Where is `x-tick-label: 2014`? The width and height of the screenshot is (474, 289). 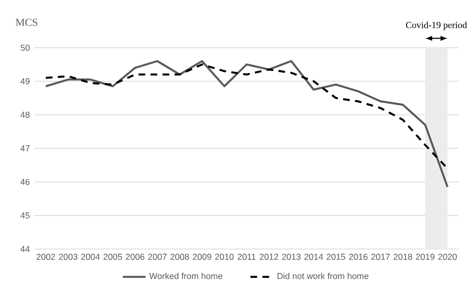 x-tick-label: 2014 is located at coordinates (313, 257).